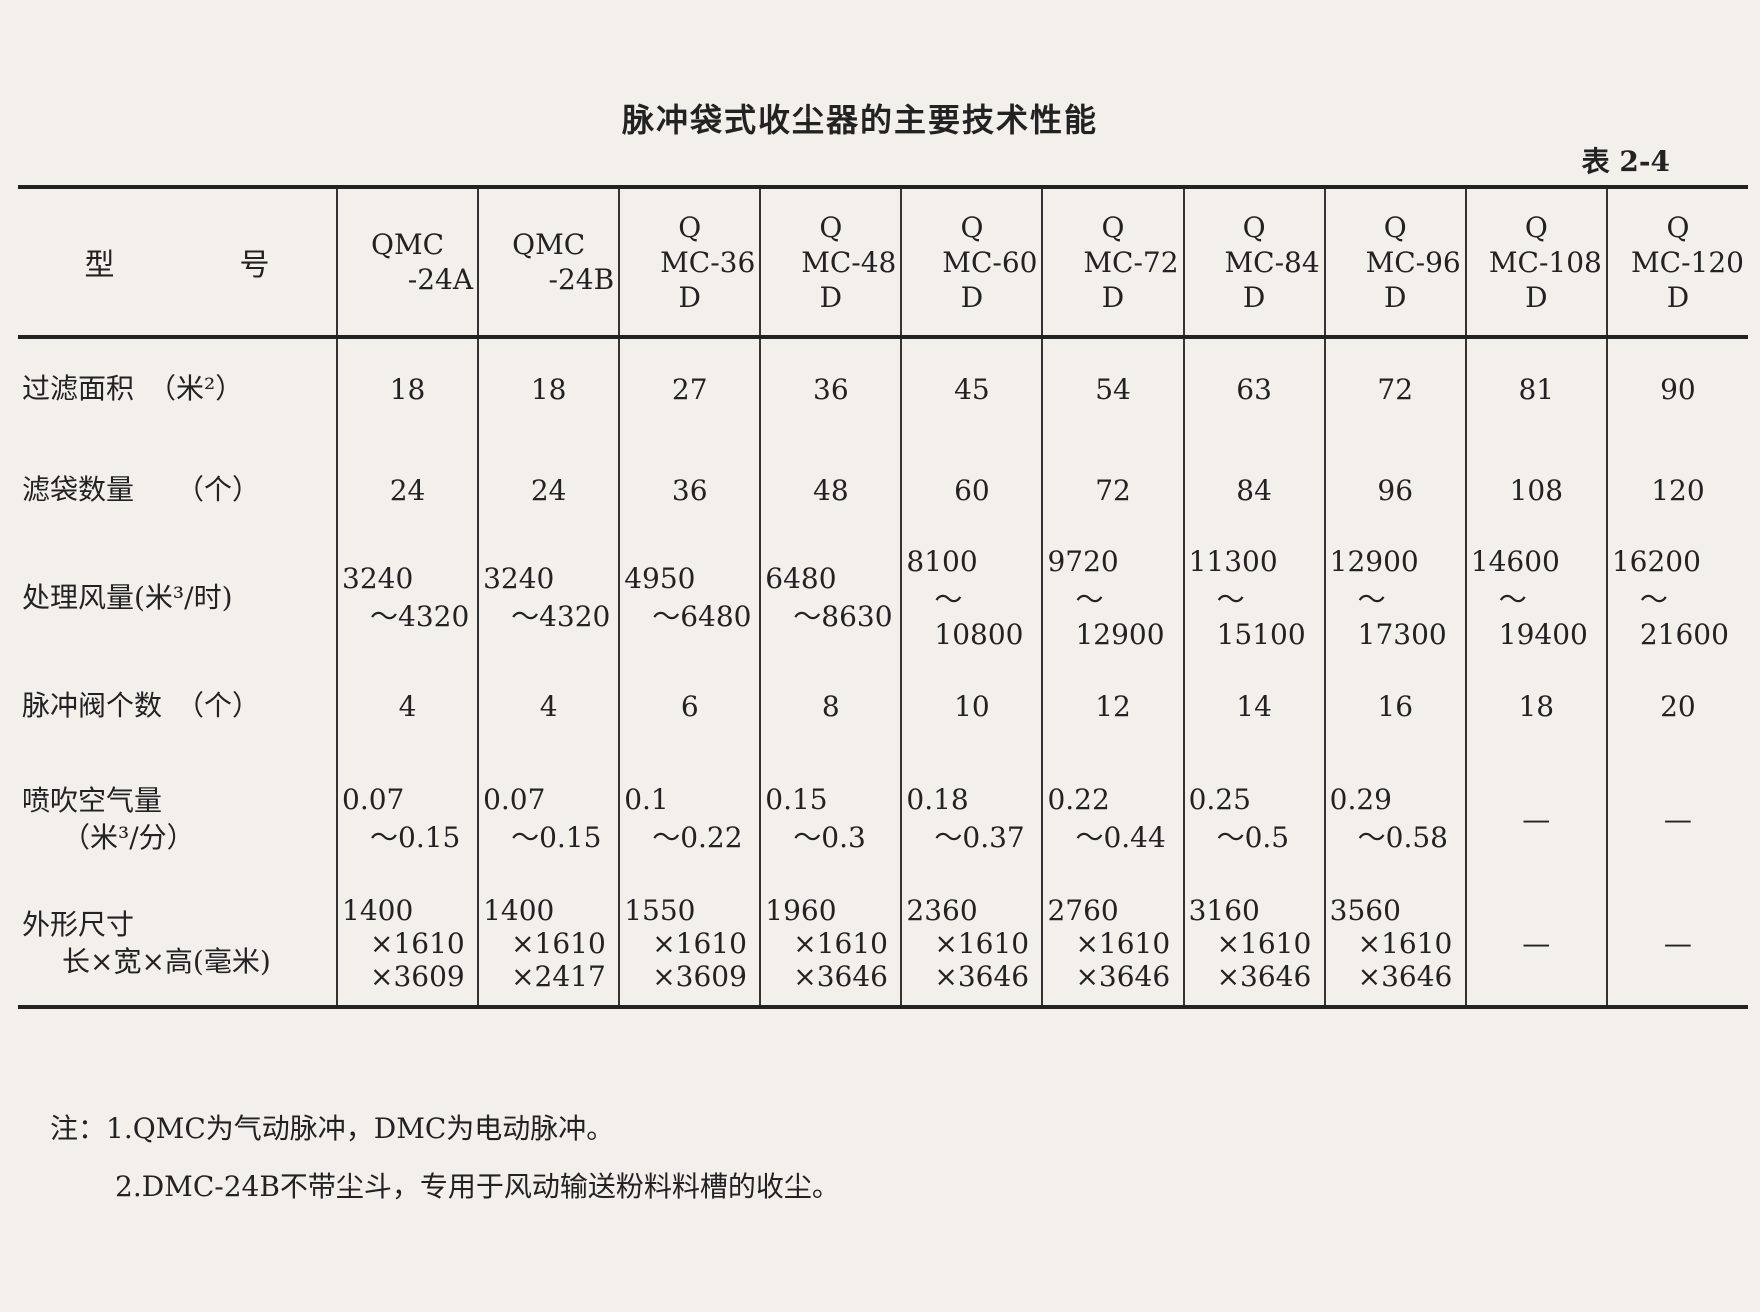 The height and width of the screenshot is (1312, 1760). What do you see at coordinates (177, 262) in the screenshot?
I see `corner-cell: 型号` at bounding box center [177, 262].